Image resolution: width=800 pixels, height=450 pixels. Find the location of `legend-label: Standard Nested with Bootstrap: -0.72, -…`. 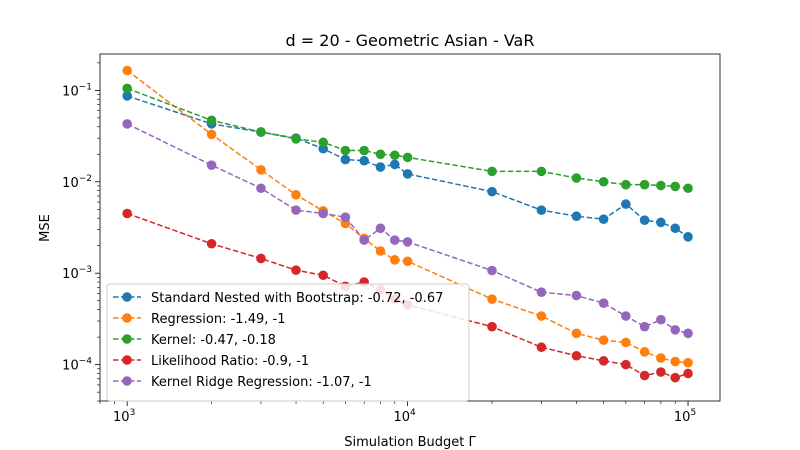

legend-label: Standard Nested with Bootstrap: -0.72, -… is located at coordinates (297, 298).